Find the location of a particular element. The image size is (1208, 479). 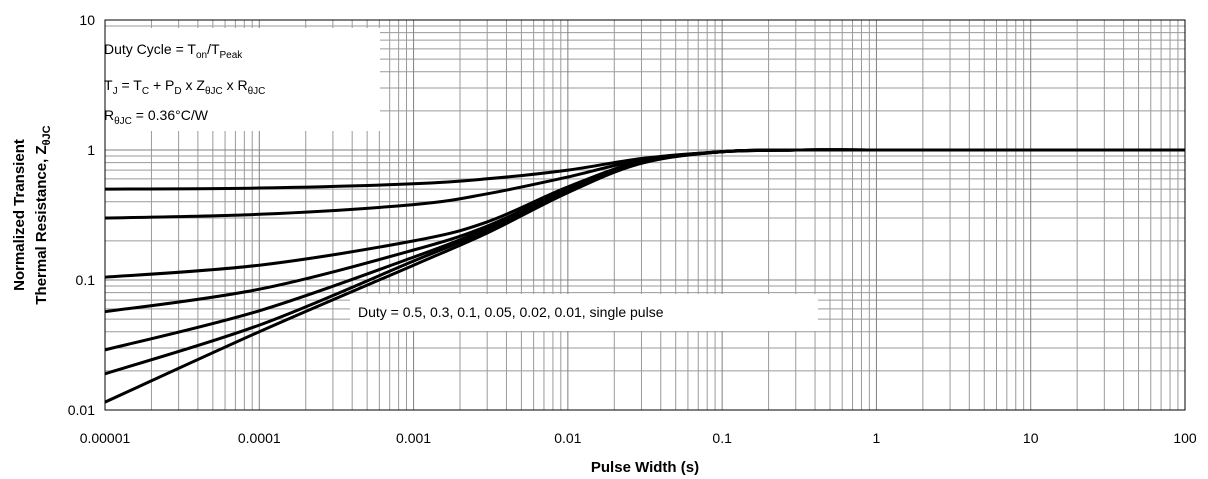

x-tick-label: 0.00001 is located at coordinates (105, 438).